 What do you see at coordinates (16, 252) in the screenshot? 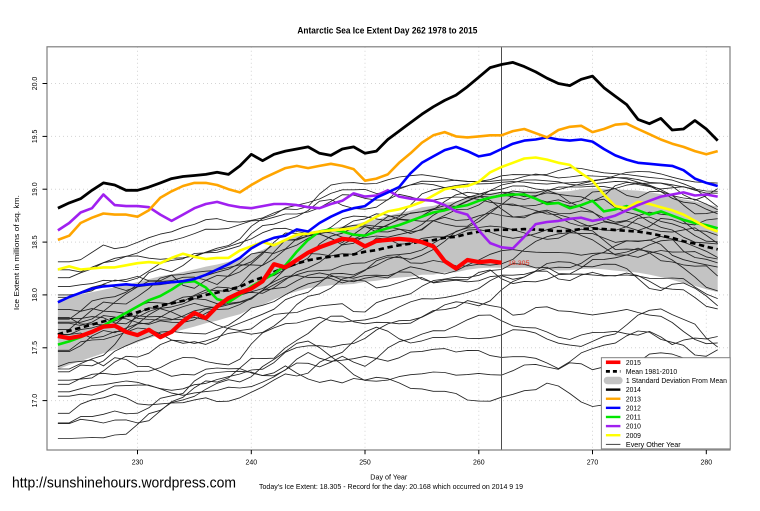
I see `svg-text:Ice Extent in millions of sq.: Ice Extent in millions of sq. km.` at bounding box center [16, 252].